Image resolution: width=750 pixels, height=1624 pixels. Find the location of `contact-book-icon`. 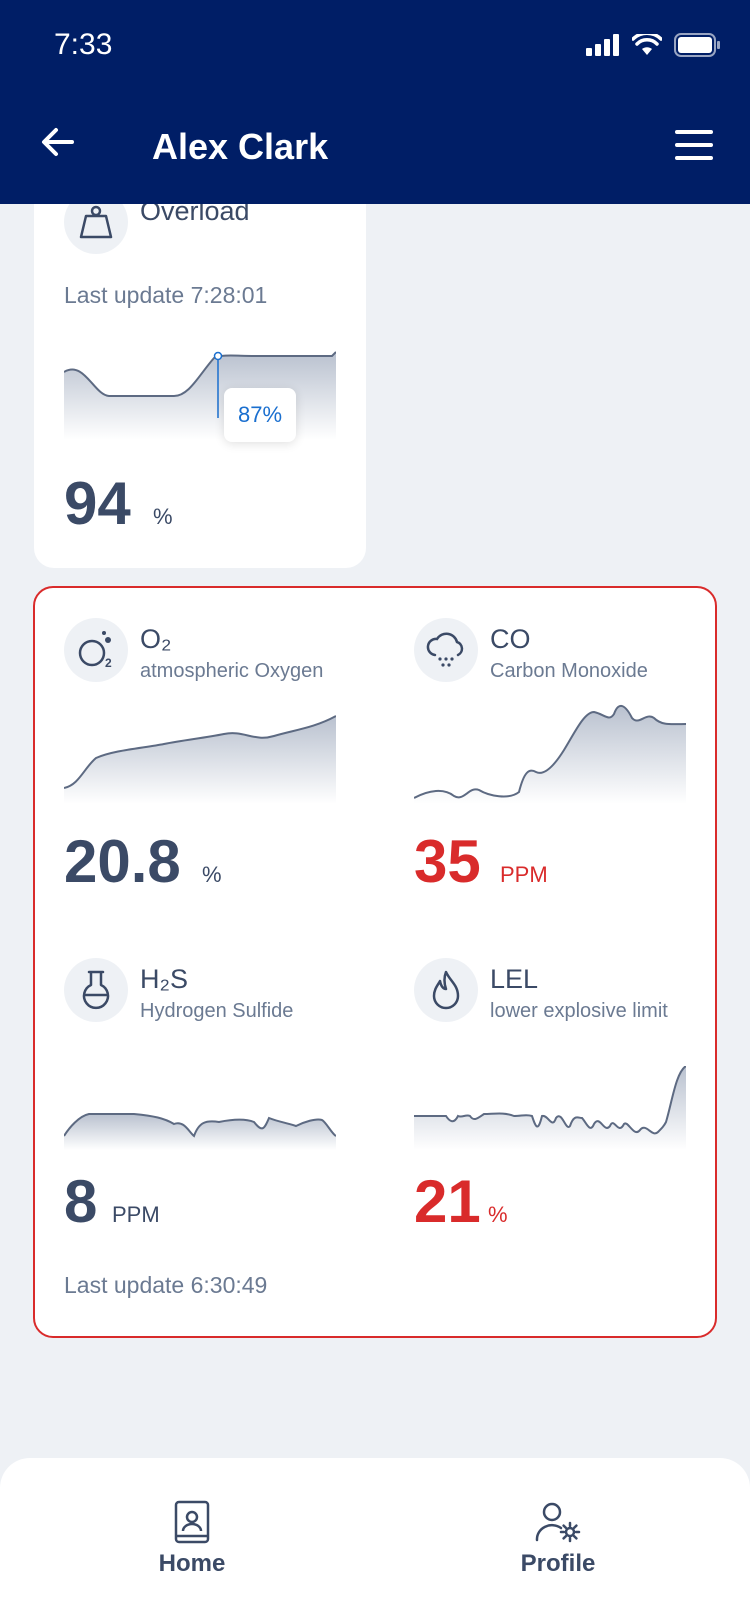

contact-book-icon is located at coordinates (192, 1522).